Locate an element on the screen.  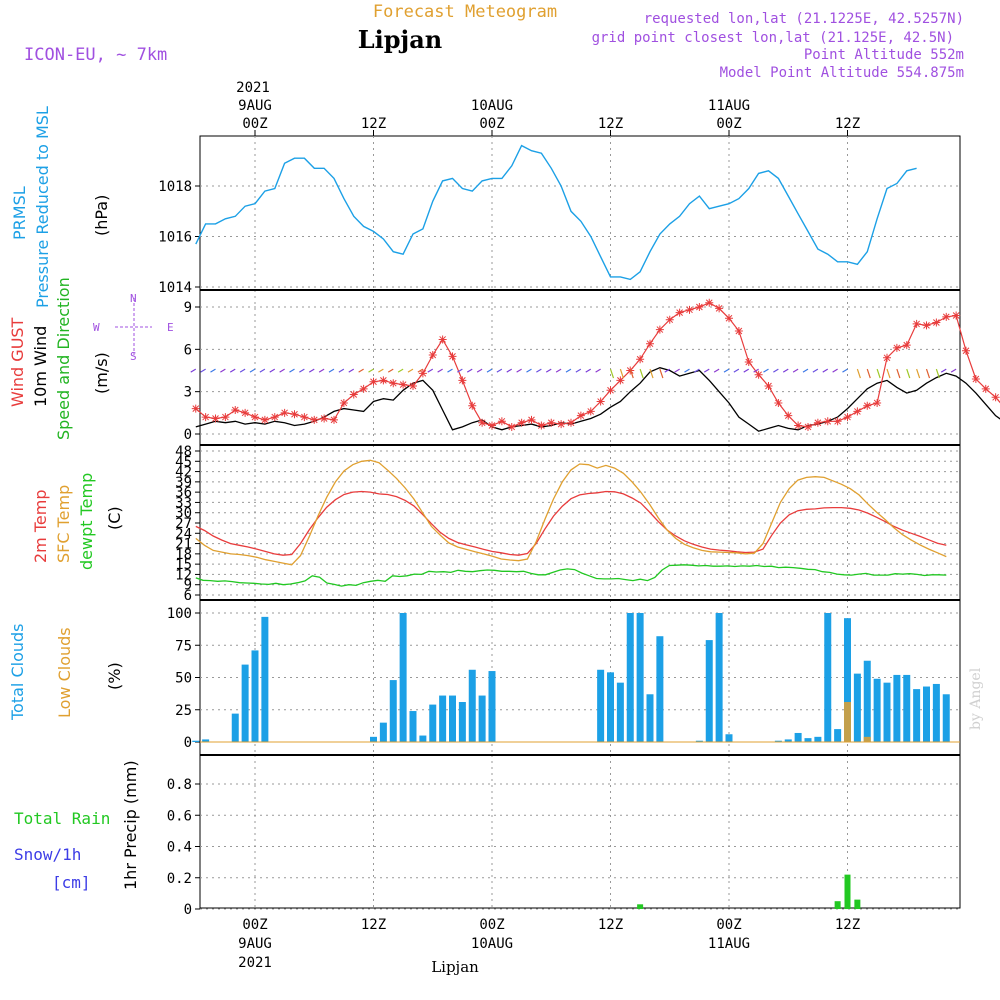
speed-direction-label: Speed and Direction is located at coordinates (63, 358).